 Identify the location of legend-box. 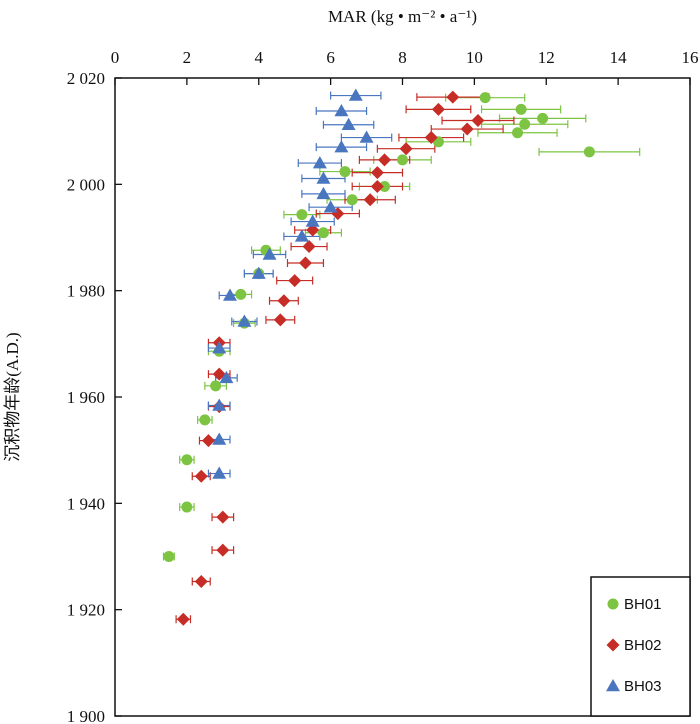
(640, 646).